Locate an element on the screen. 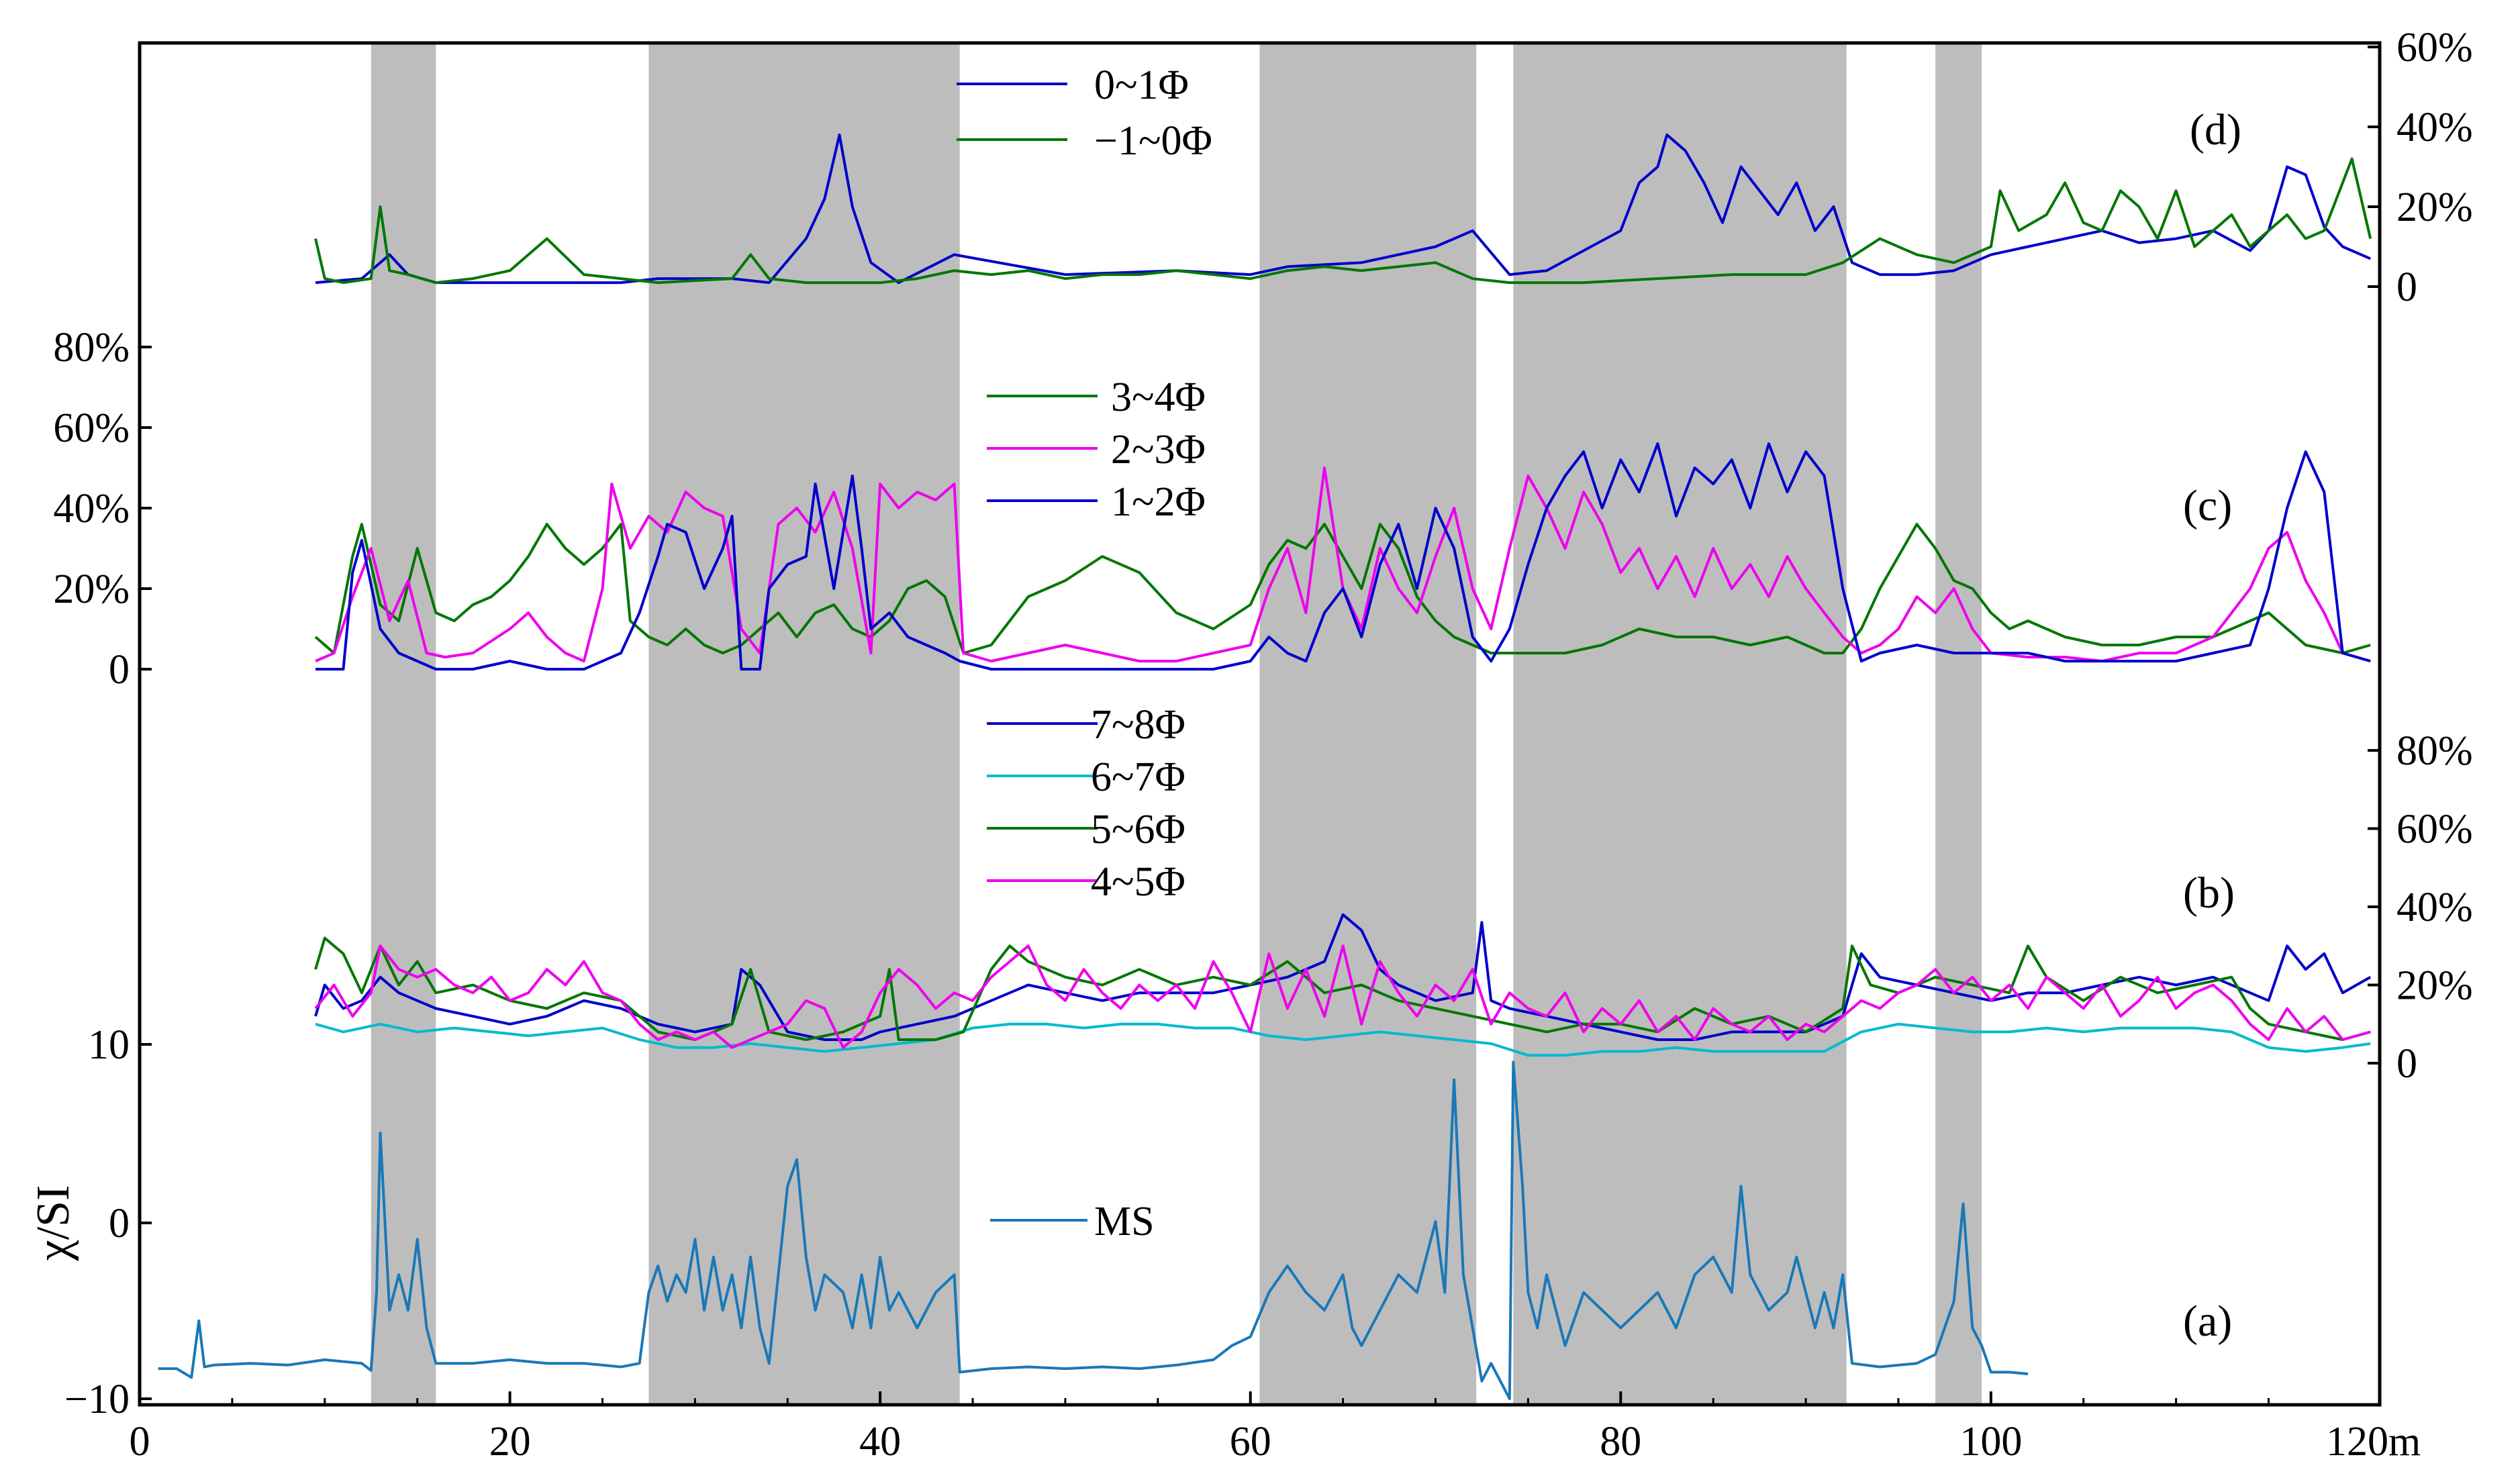 Image resolution: width=2520 pixels, height=1482 pixels. legend-label-b-0: 7~8Φ is located at coordinates (1138, 725).